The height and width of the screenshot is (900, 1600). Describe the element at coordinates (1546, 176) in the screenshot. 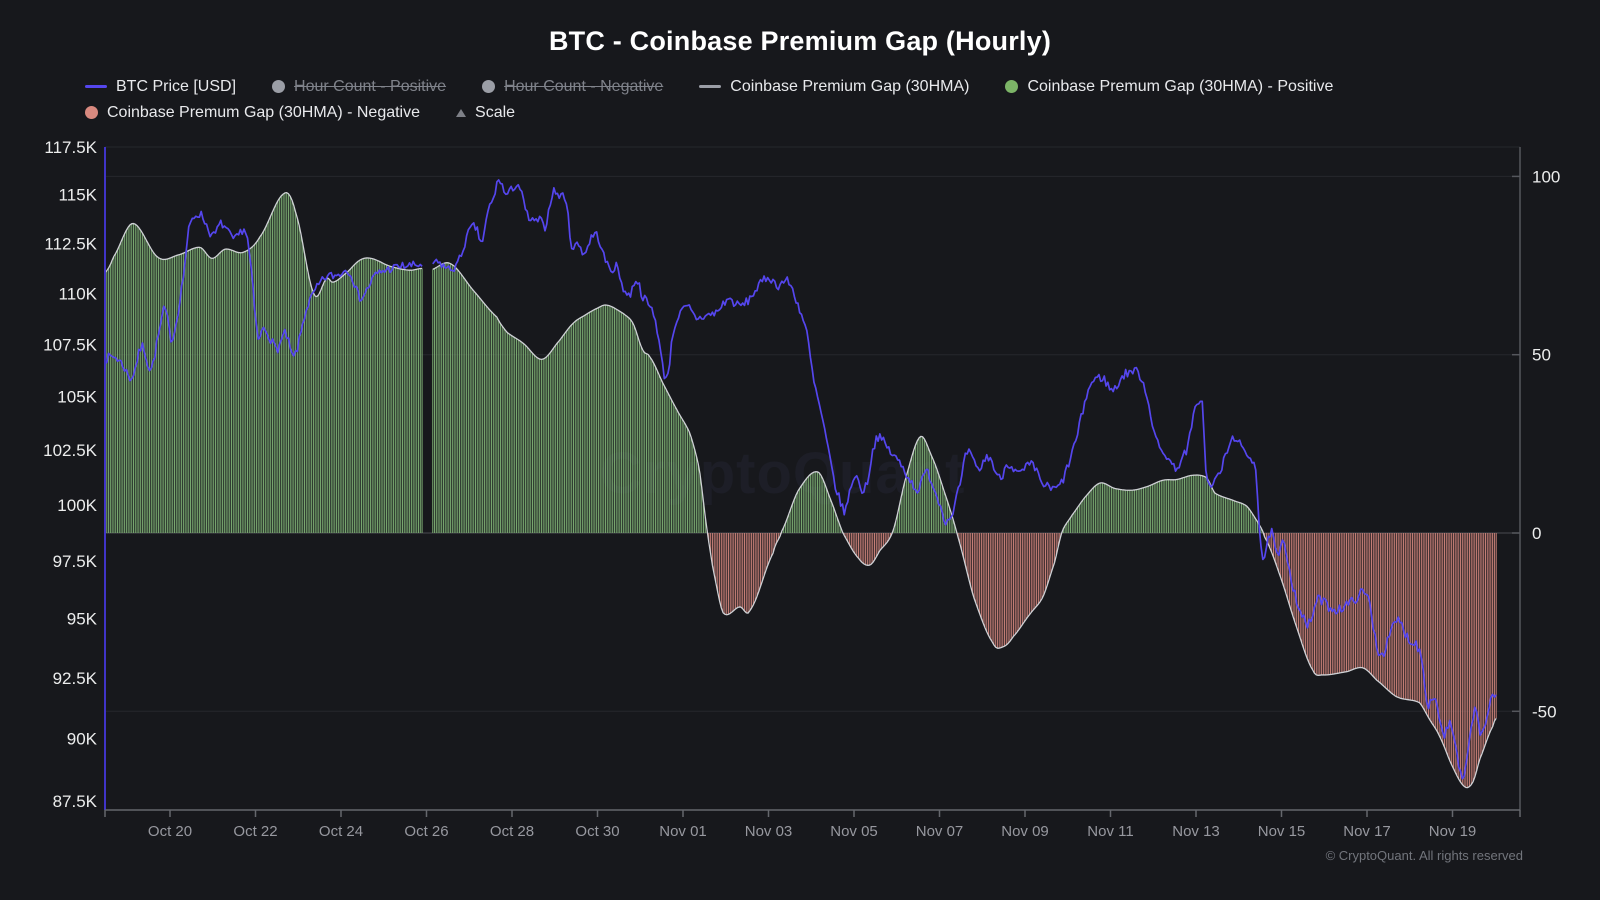

I see `y-right-tick-label: 100` at that location.